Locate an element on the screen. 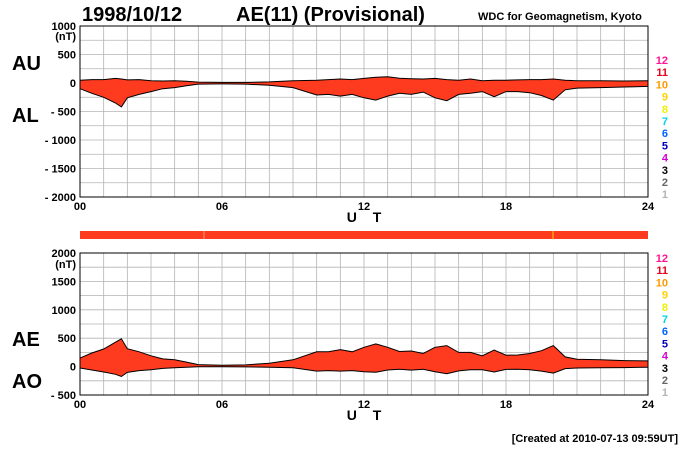  data-flag-bar is located at coordinates (364, 235).